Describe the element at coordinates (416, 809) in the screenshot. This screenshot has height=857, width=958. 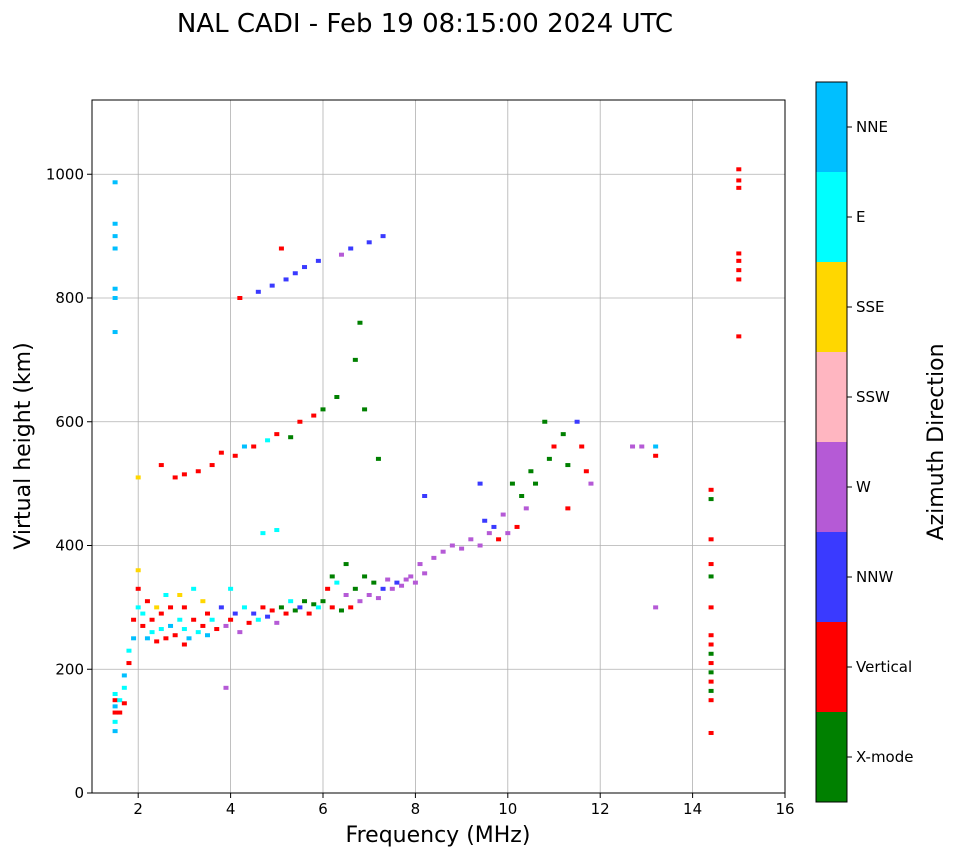
I see `x-tick-label: 8` at that location.